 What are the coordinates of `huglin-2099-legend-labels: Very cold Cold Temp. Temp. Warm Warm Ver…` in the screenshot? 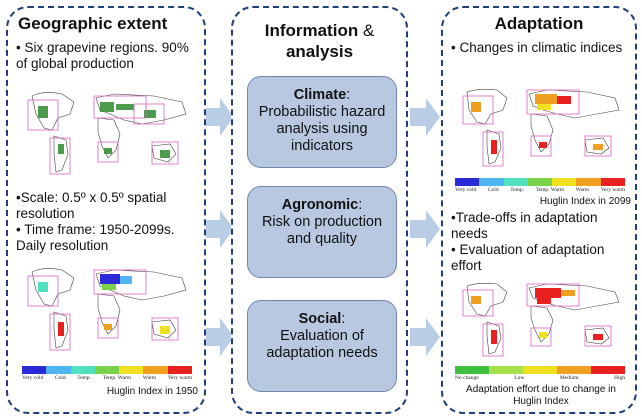 It's located at (540, 190).